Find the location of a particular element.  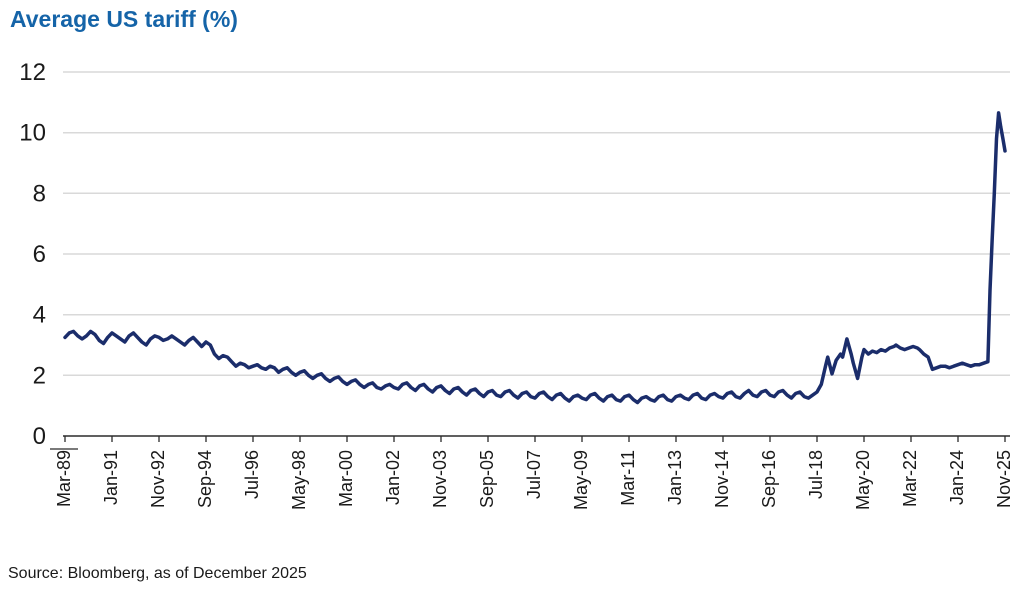

x-axis-group is located at coordinates (530, 442).